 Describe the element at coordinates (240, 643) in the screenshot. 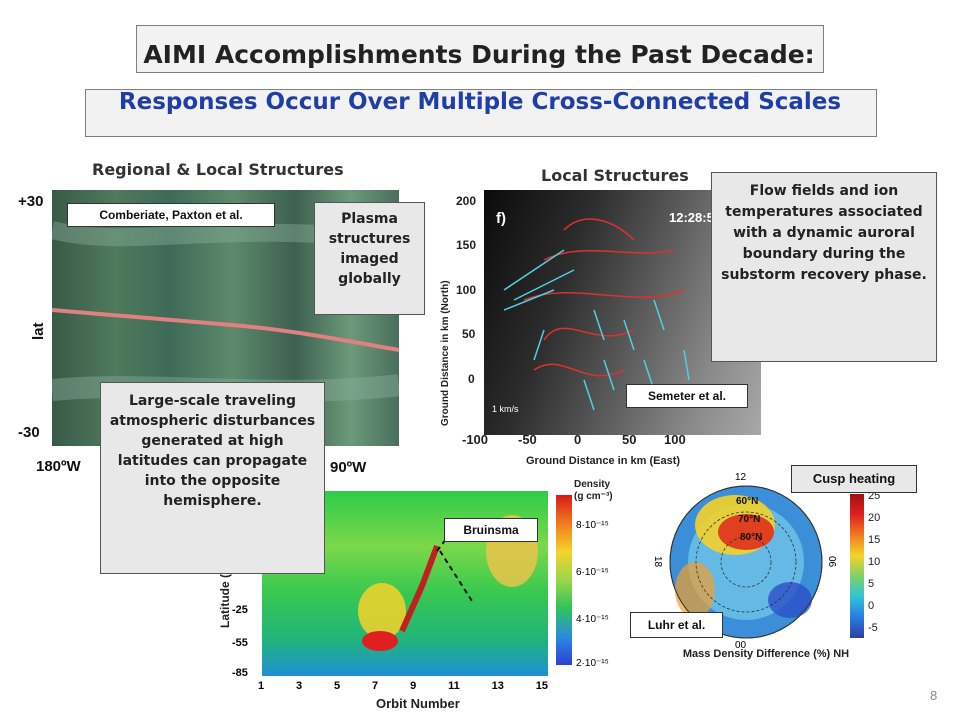

I see `density-y-tick: -55` at that location.